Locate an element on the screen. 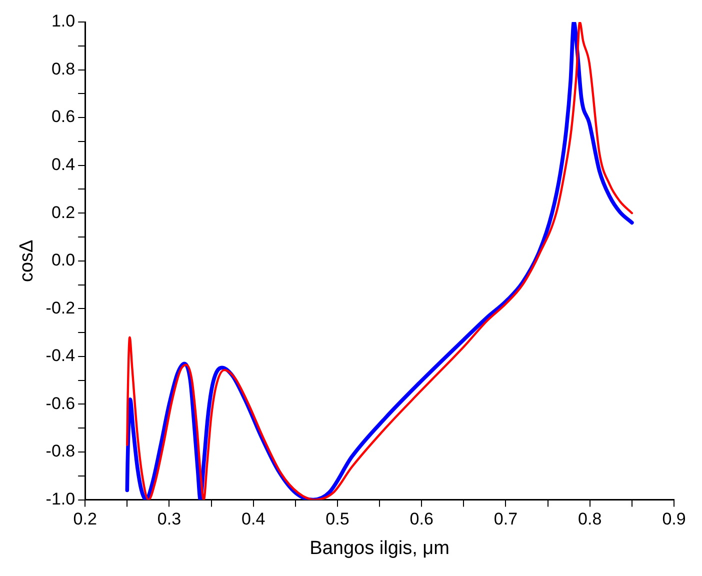 This screenshot has height=576, width=702. y-tick-label: 0.8 is located at coordinates (63, 68).